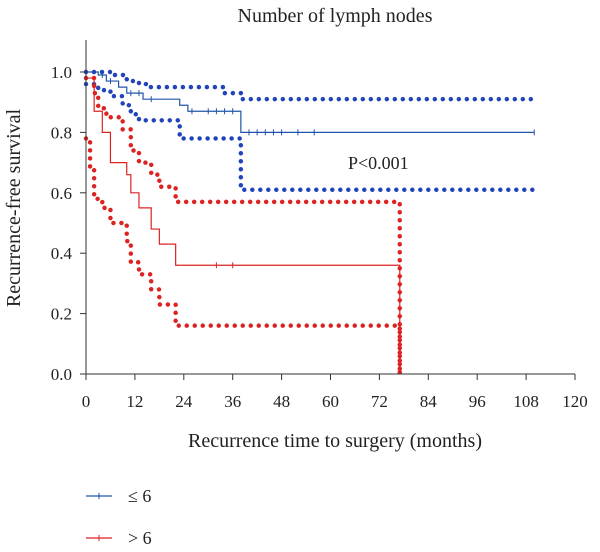 This screenshot has width=600, height=552. Describe the element at coordinates (61, 193) in the screenshot. I see `y-tick-label: 0.6` at that location.